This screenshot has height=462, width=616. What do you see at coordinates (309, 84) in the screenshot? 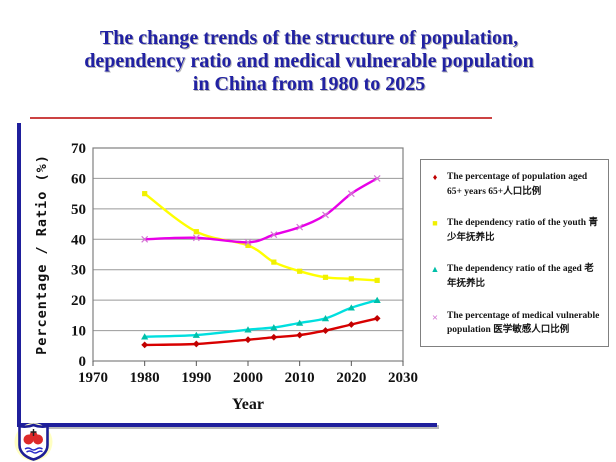
I see `slide-title-line-3: in China from 1980 to 2025` at bounding box center [309, 84].